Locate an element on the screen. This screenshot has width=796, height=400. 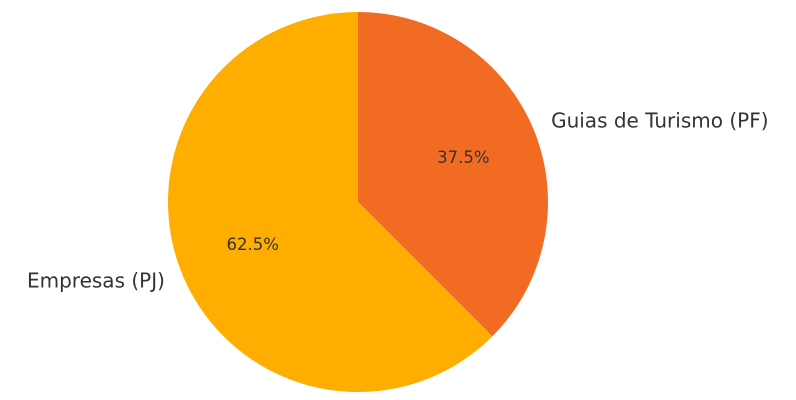
slice-percent-guias-de-turismo-pf: 37.5% is located at coordinates (463, 157).